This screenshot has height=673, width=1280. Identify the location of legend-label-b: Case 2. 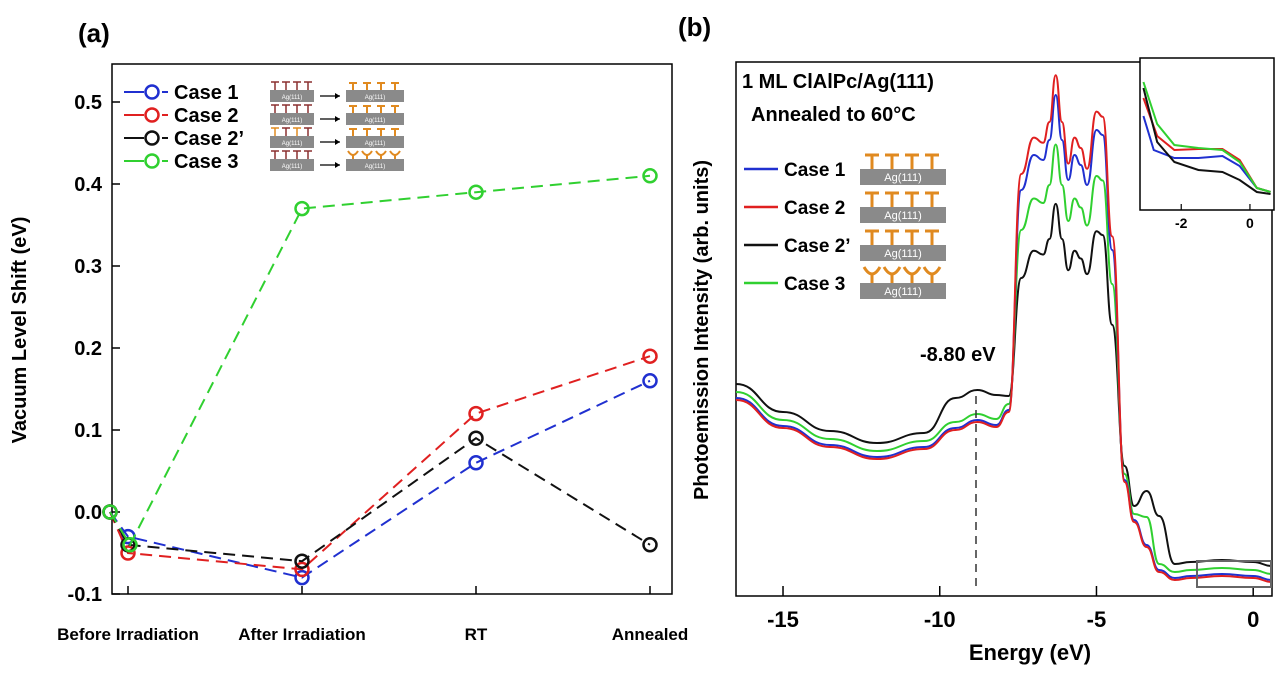
(814, 208).